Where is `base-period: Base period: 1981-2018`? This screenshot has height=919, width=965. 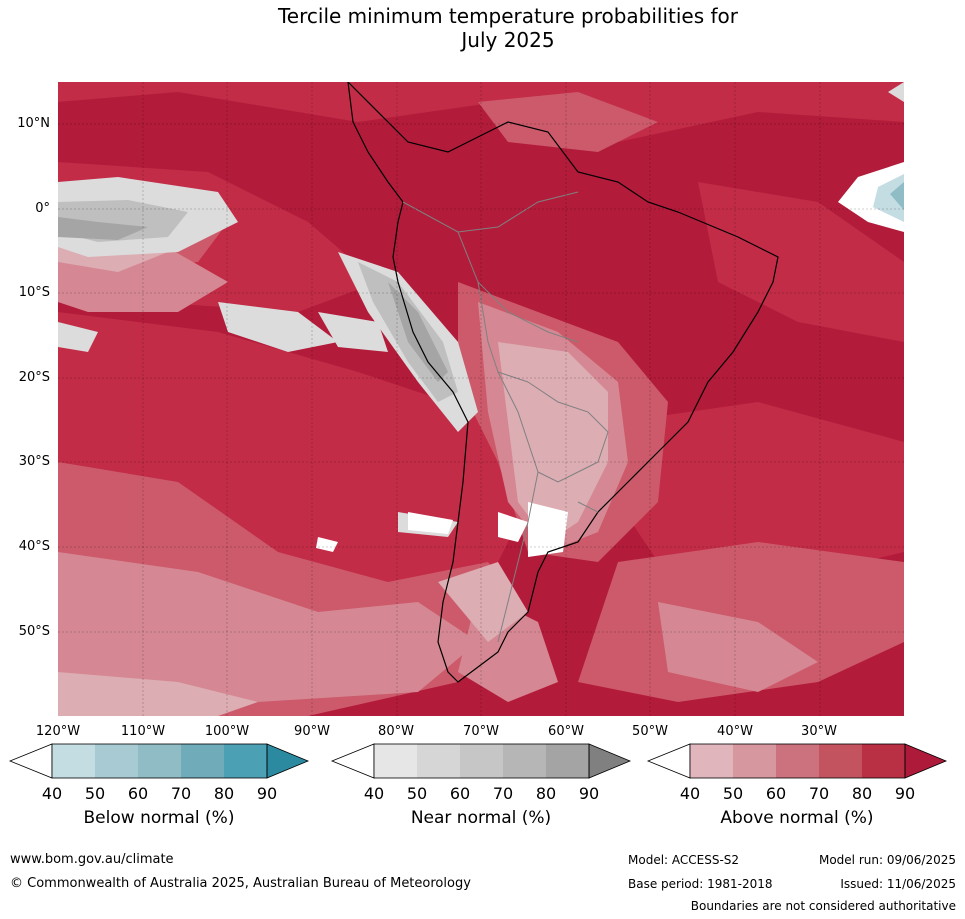
base-period: Base period: 1981-2018 is located at coordinates (700, 884).